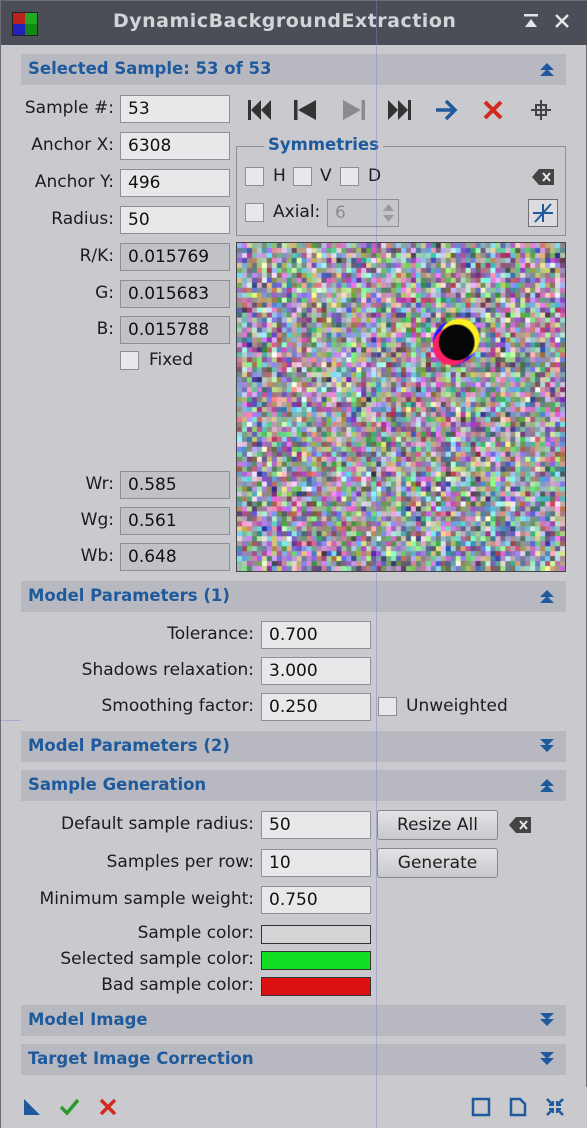  Describe the element at coordinates (177, 985) in the screenshot. I see `bad-sample-color-label: Bad sample color:` at that location.